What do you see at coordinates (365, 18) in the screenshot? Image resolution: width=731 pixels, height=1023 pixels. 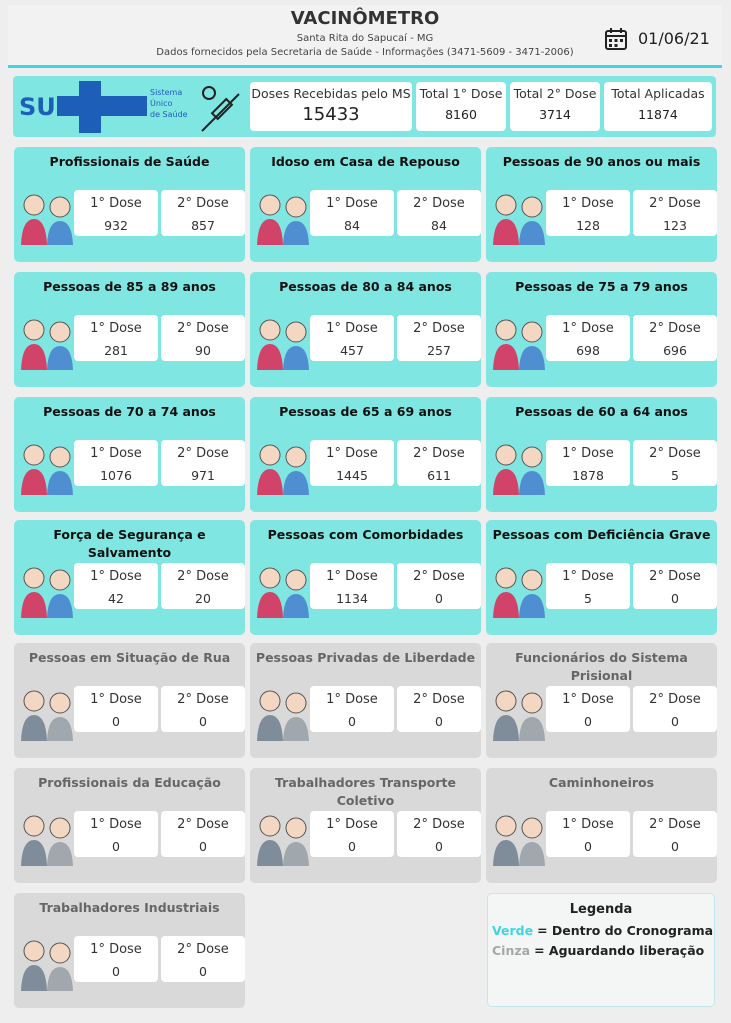 I see `title: VACINÔMETRO` at bounding box center [365, 18].